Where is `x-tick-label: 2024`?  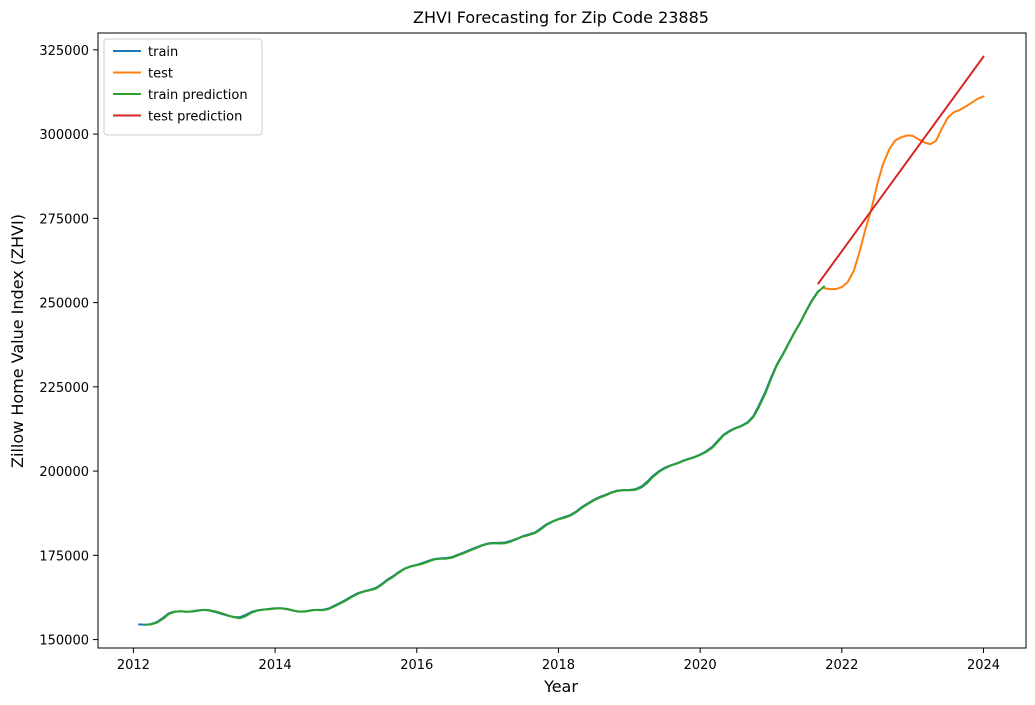 x-tick-label: 2024 is located at coordinates (983, 665).